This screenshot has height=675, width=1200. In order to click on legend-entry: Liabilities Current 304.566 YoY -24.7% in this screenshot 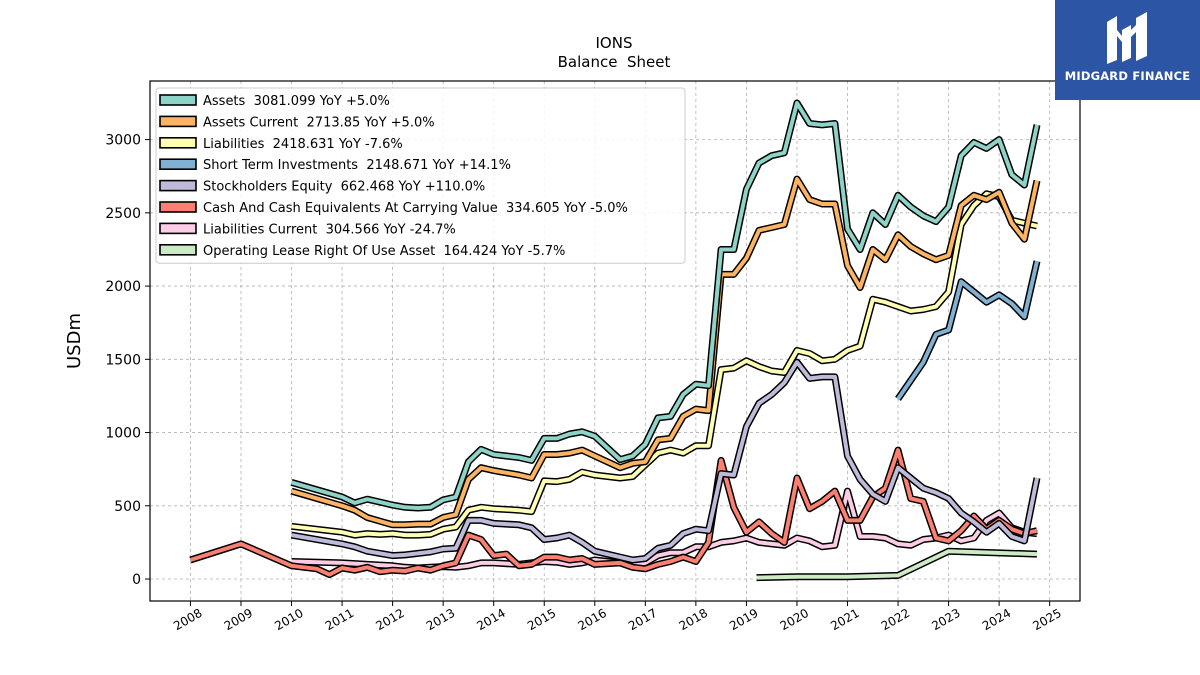, I will do `click(329, 229)`.